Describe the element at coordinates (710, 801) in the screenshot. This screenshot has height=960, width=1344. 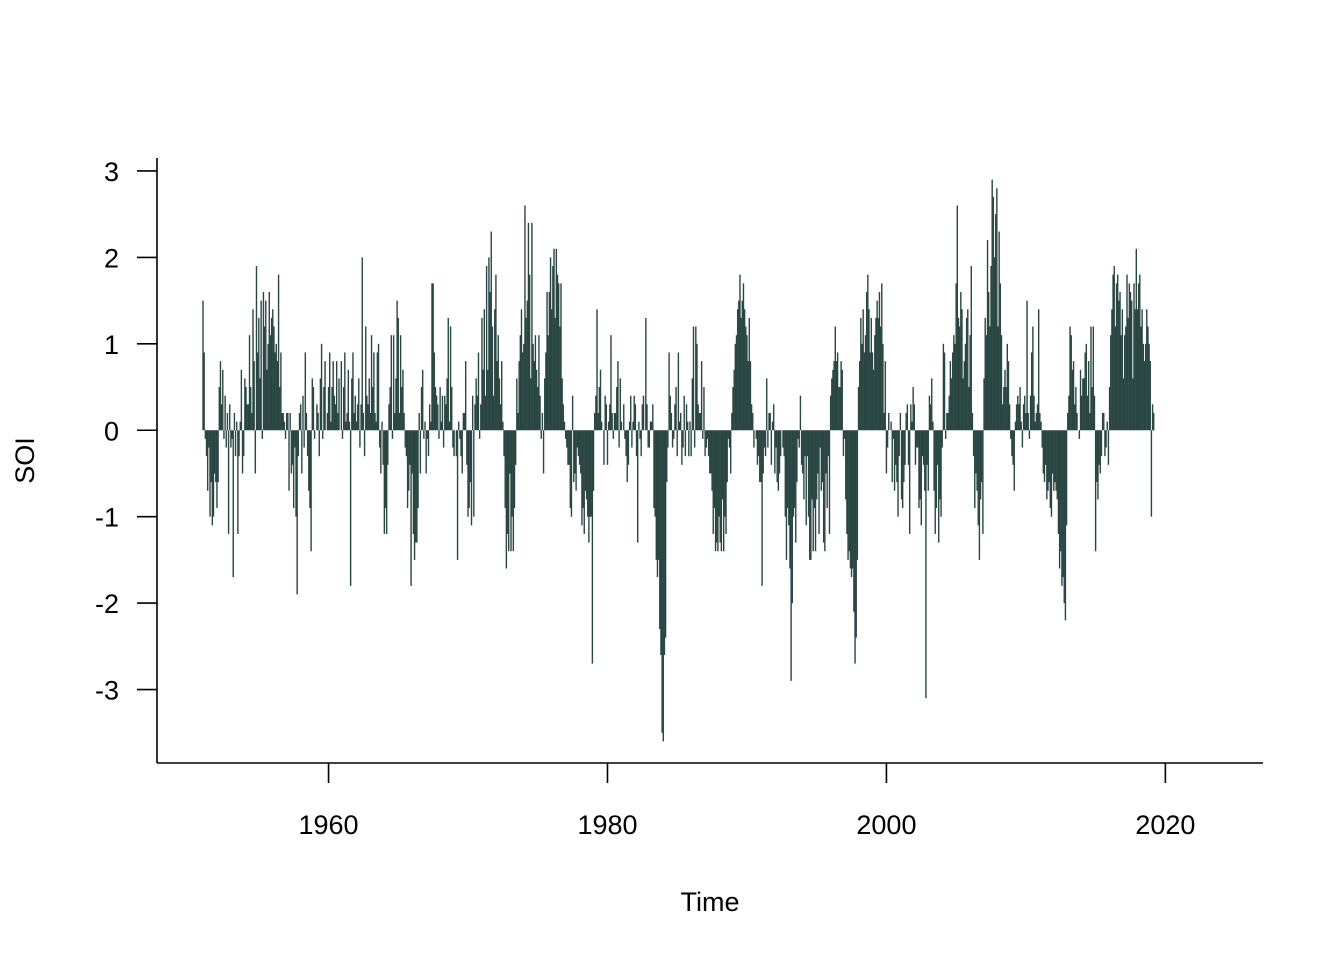
I see `x-axis: 1960 1980 2000 2020` at that location.